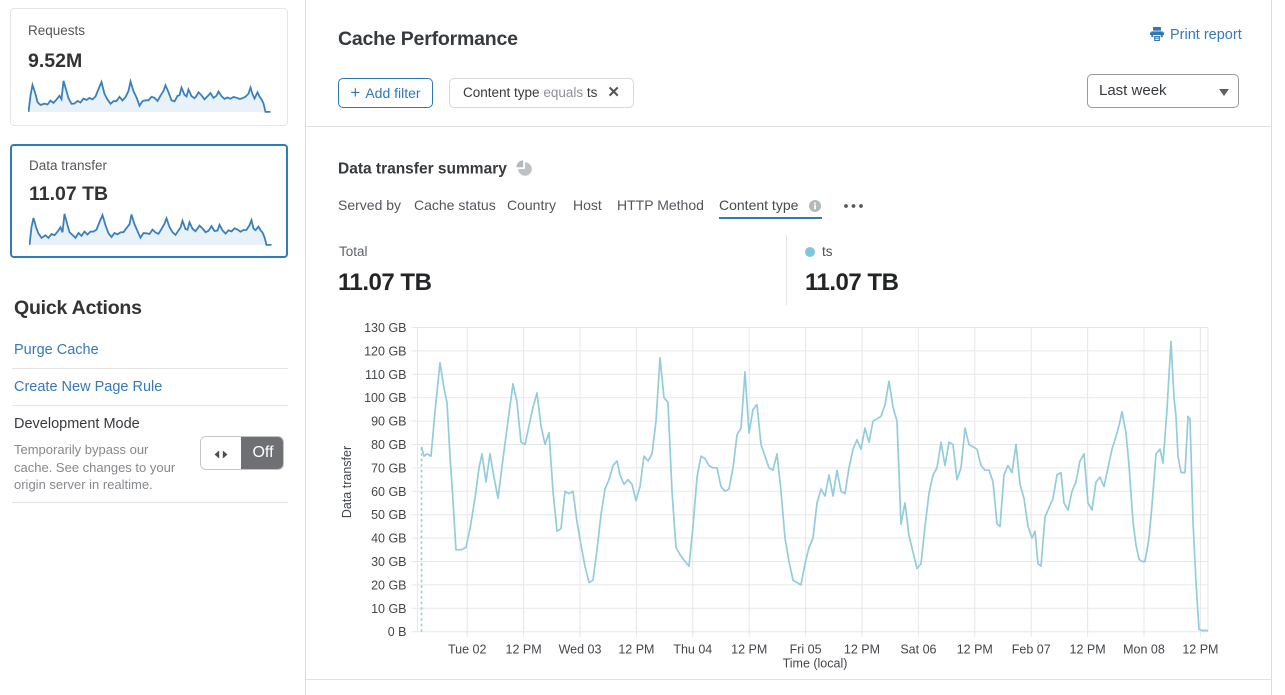 This screenshot has height=695, width=1285. What do you see at coordinates (692, 649) in the screenshot?
I see `svg-text: Thu 04` at bounding box center [692, 649].